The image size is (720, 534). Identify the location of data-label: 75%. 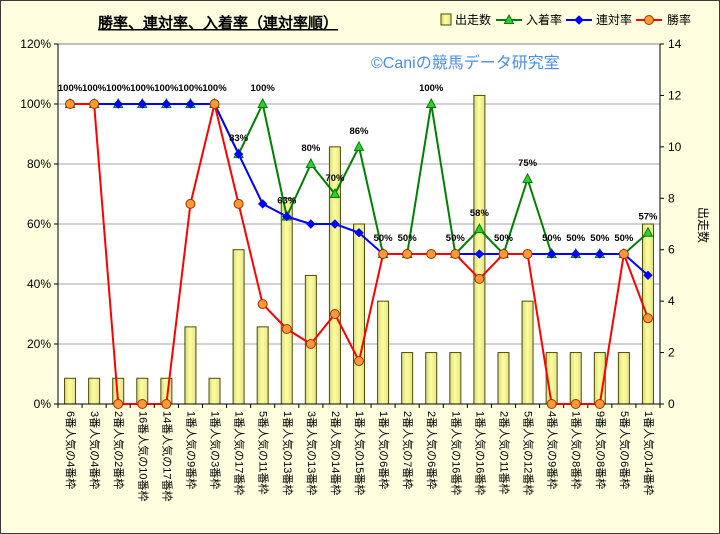
(528, 163).